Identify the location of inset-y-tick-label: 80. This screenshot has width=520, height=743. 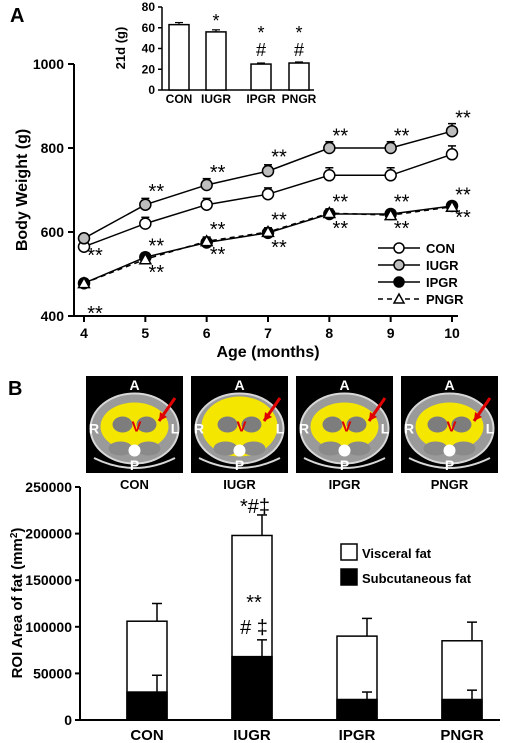
(149, 7).